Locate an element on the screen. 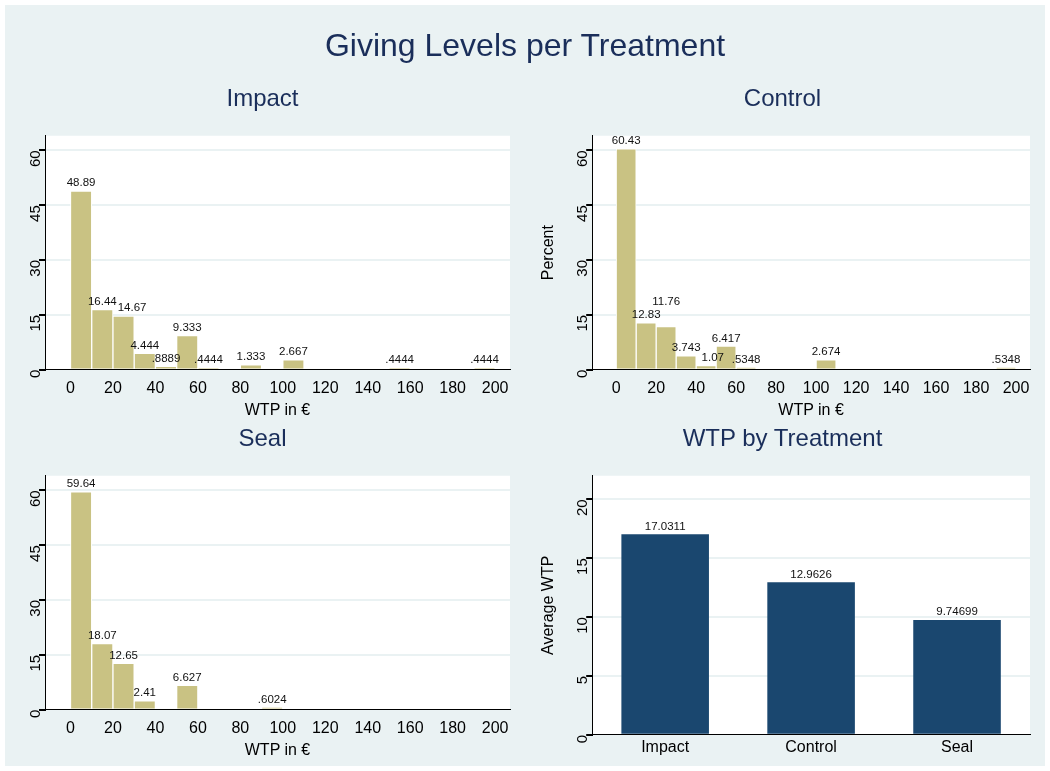  data-label: 16.44 is located at coordinates (102, 300).